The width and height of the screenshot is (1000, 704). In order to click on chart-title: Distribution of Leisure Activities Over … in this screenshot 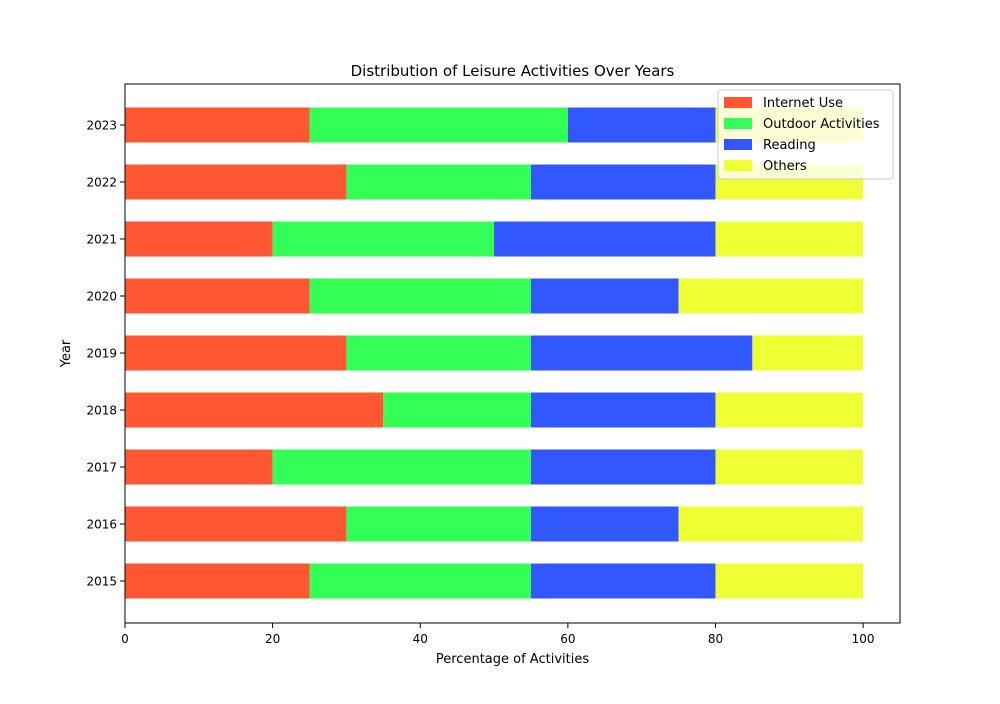, I will do `click(513, 71)`.